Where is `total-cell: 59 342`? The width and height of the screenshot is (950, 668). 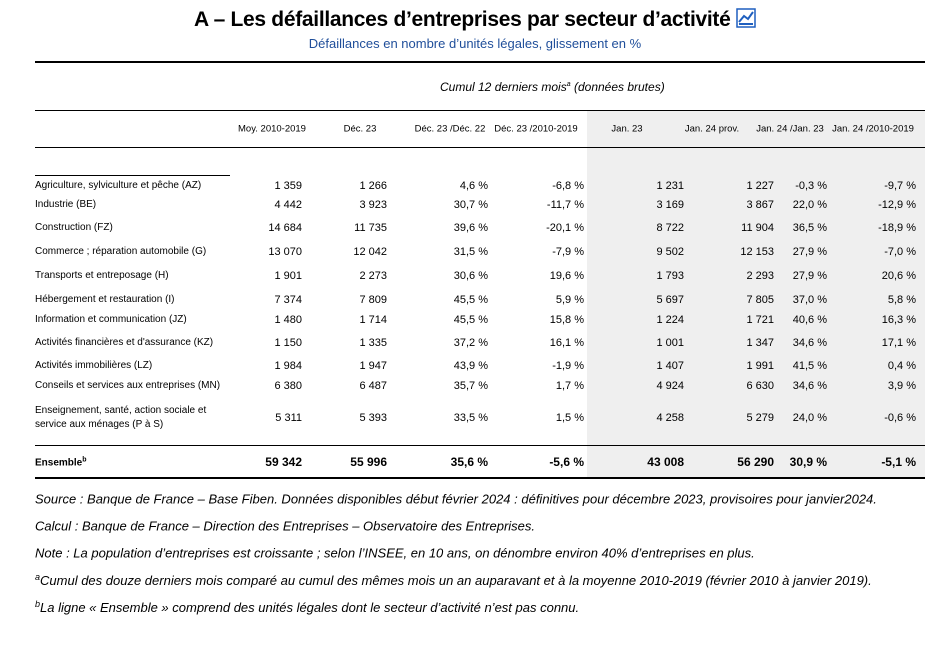
total-cell: 59 342 is located at coordinates (283, 462).